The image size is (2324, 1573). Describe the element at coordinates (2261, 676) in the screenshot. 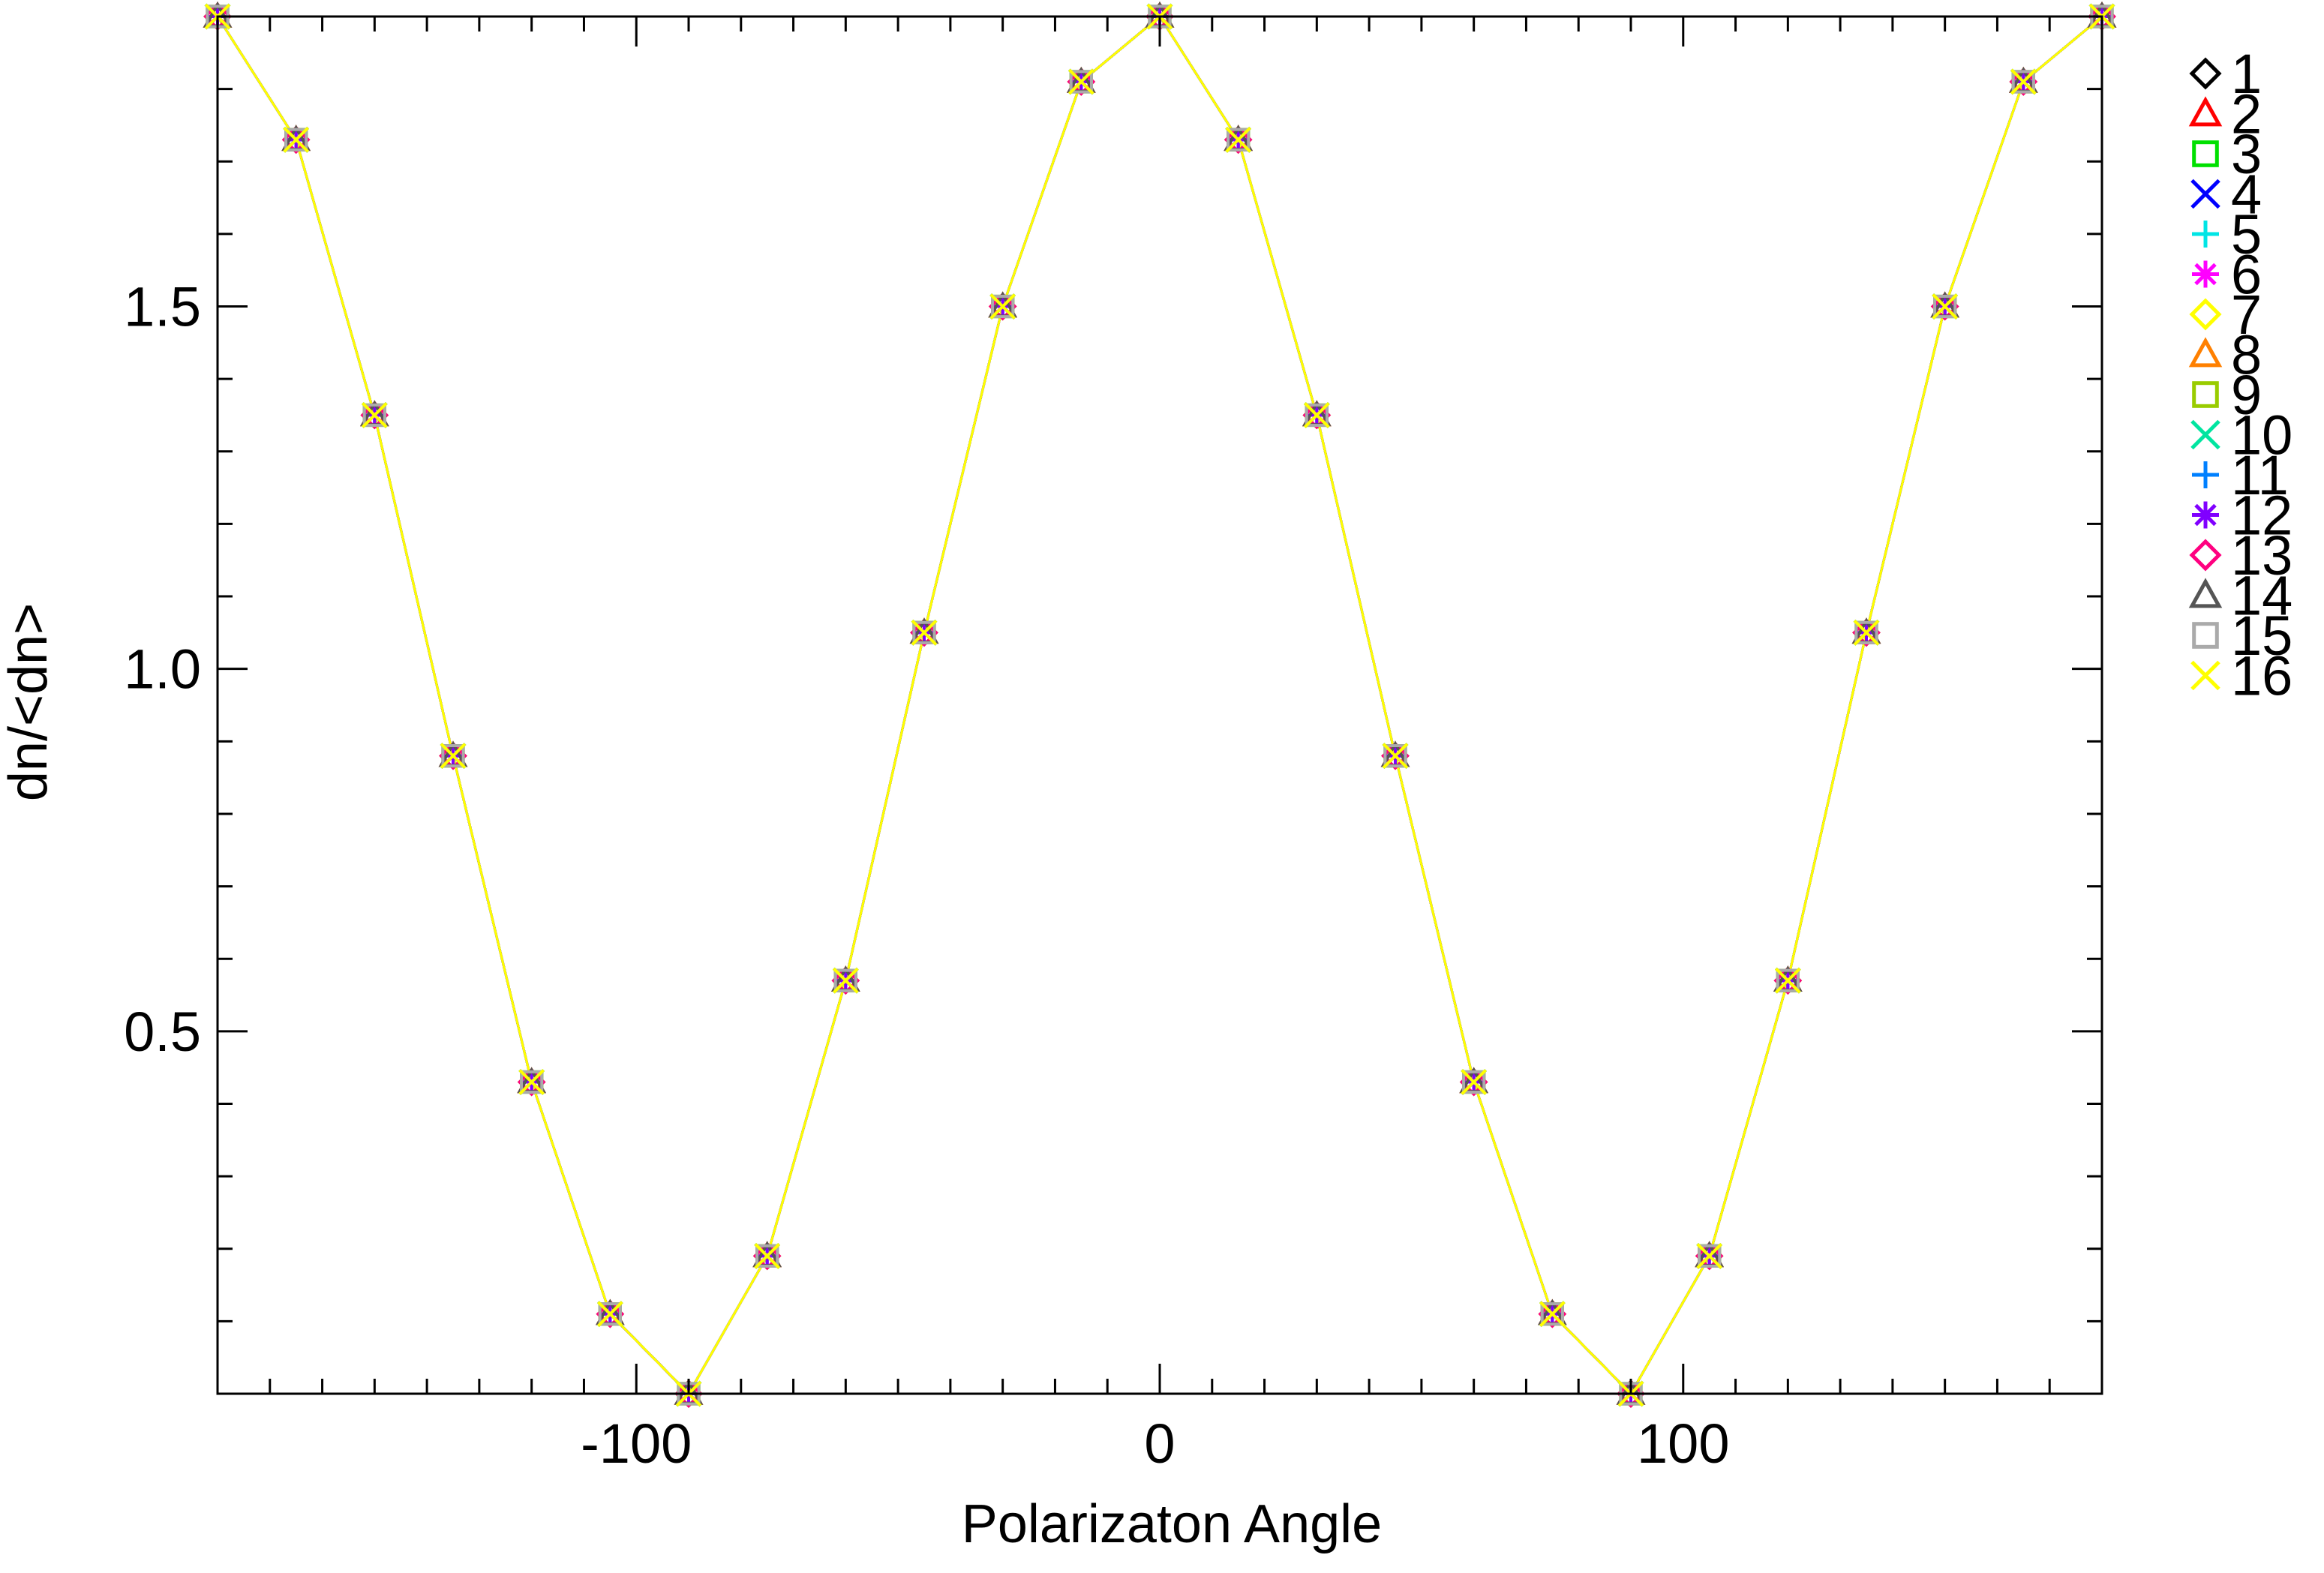

I see `legend-label-16: 16` at that location.